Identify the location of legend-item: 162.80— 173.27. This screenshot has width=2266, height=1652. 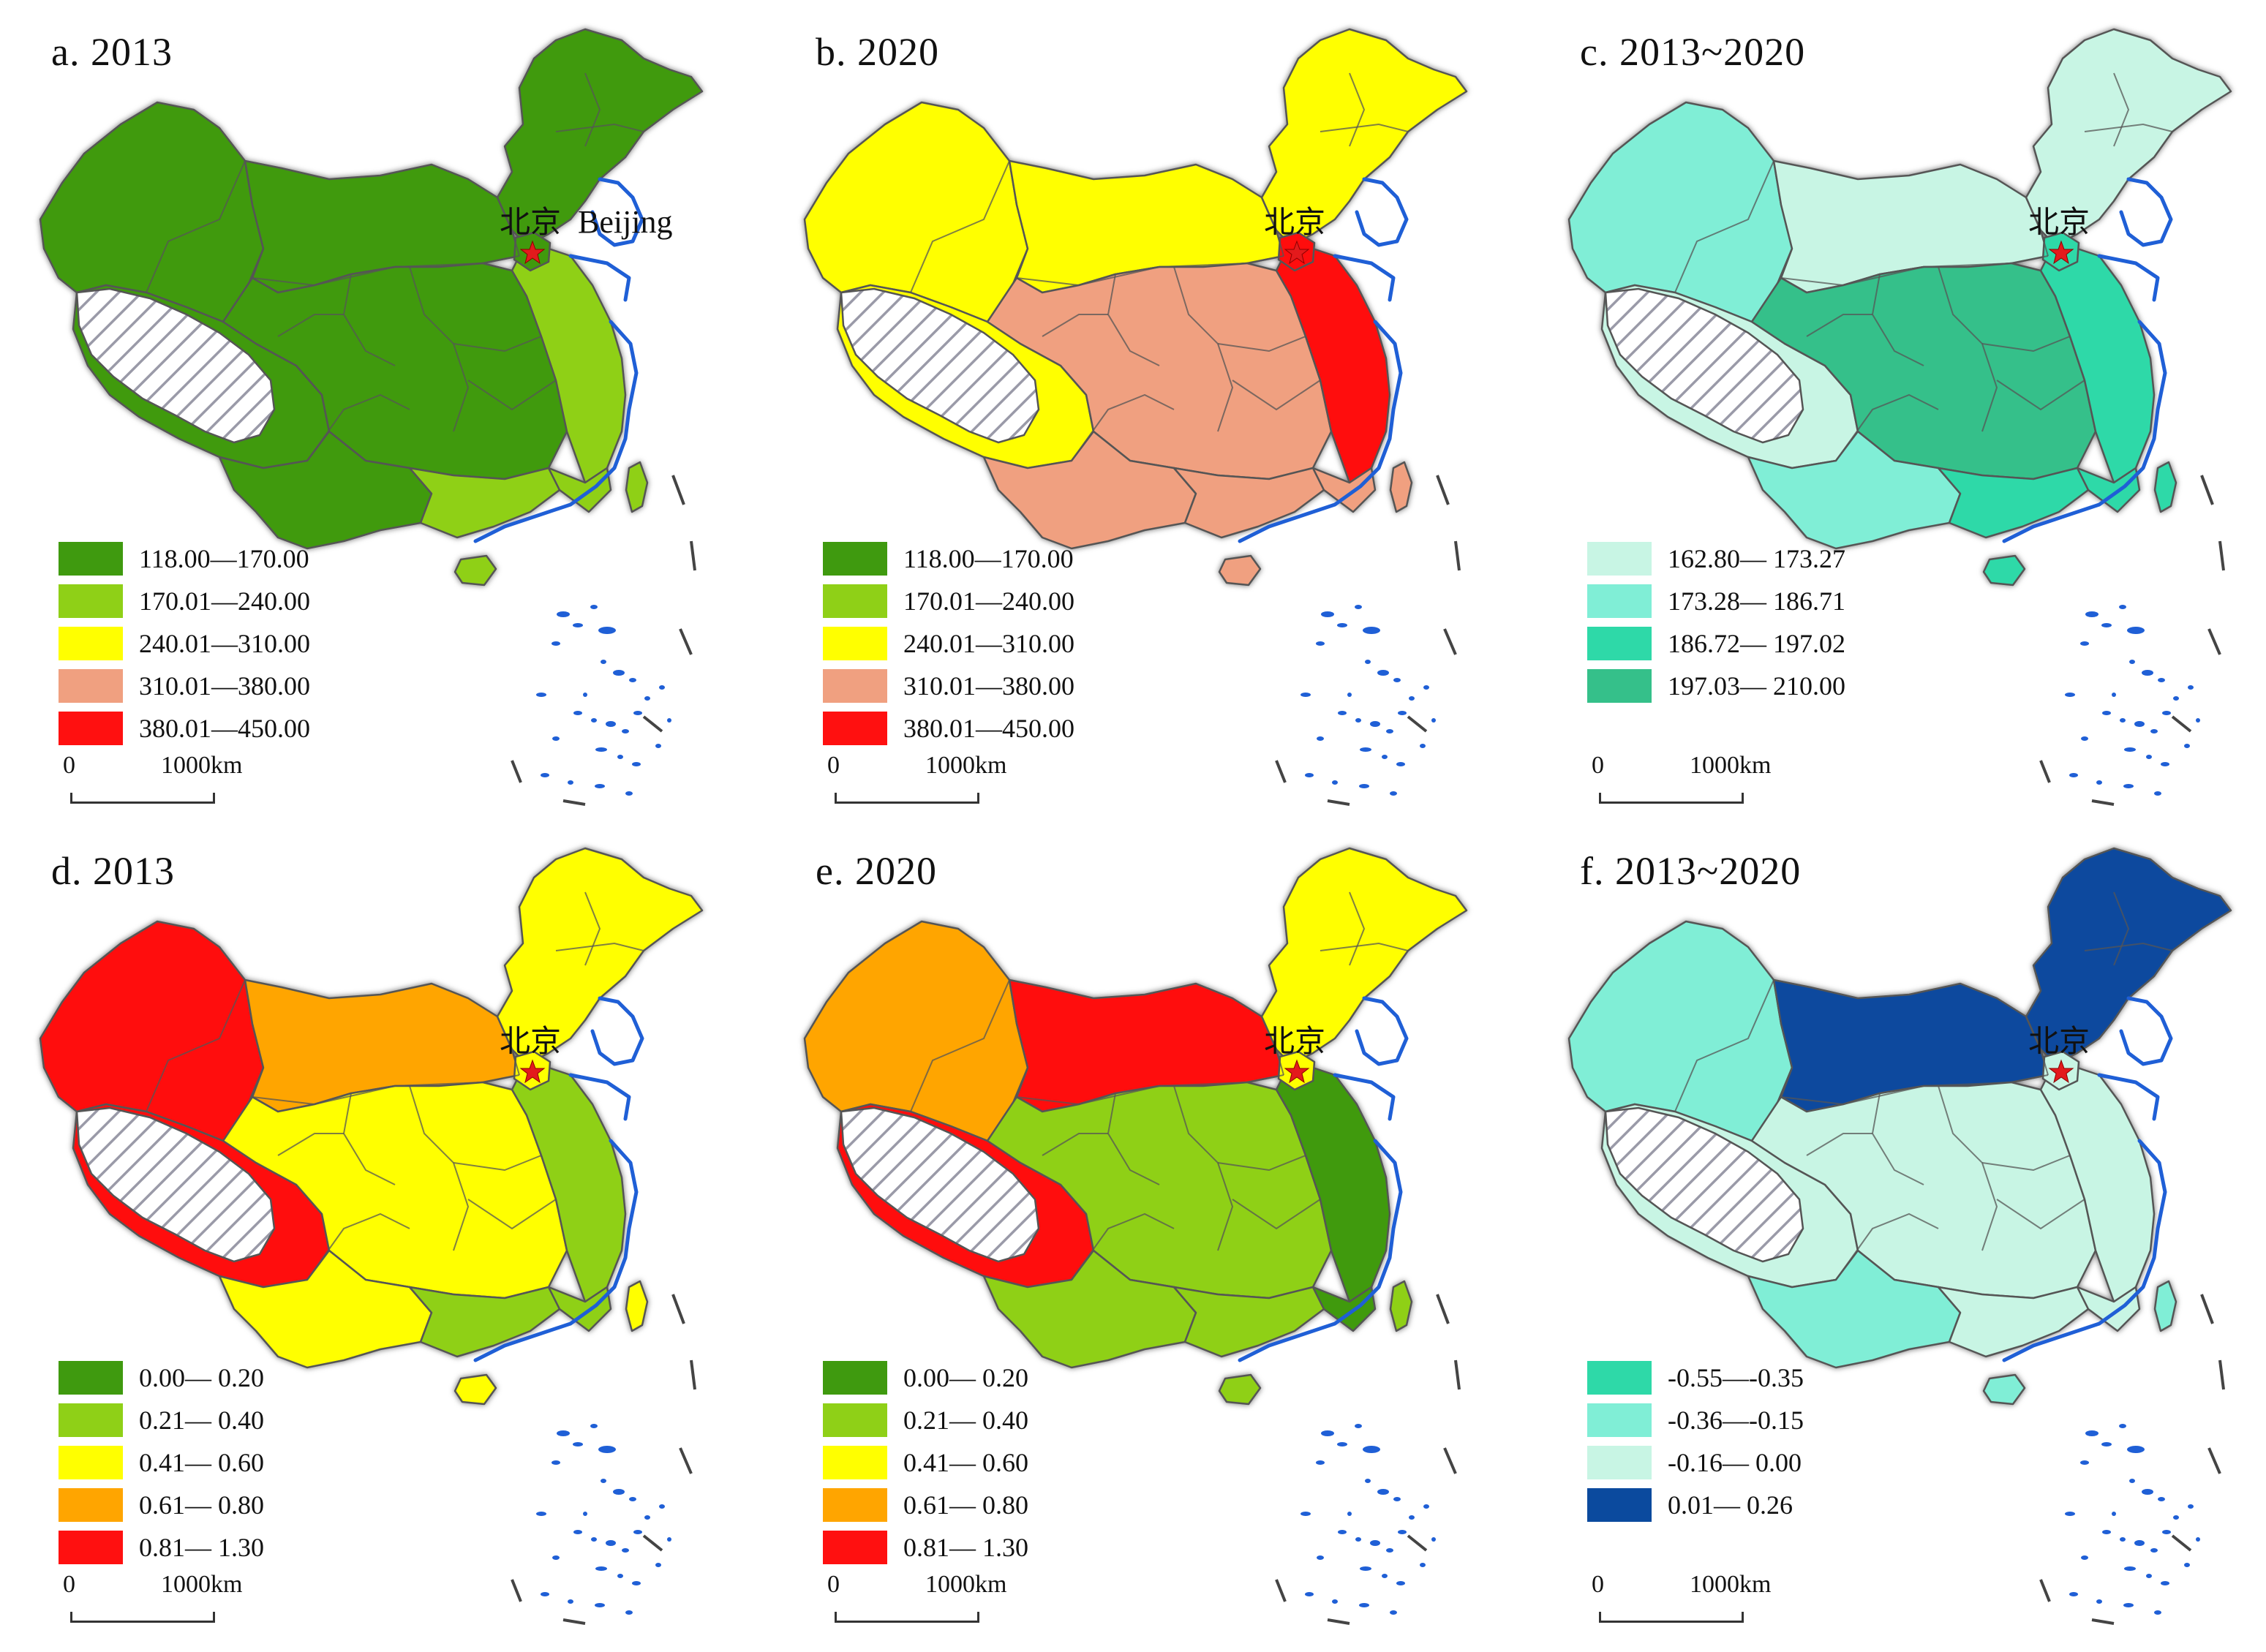
(1716, 559).